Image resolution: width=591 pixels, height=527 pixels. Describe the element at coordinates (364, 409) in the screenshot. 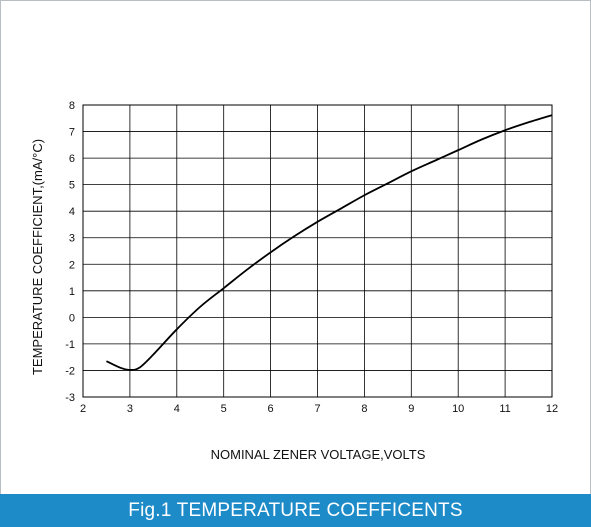

I see `x-tick-label: 8` at that location.